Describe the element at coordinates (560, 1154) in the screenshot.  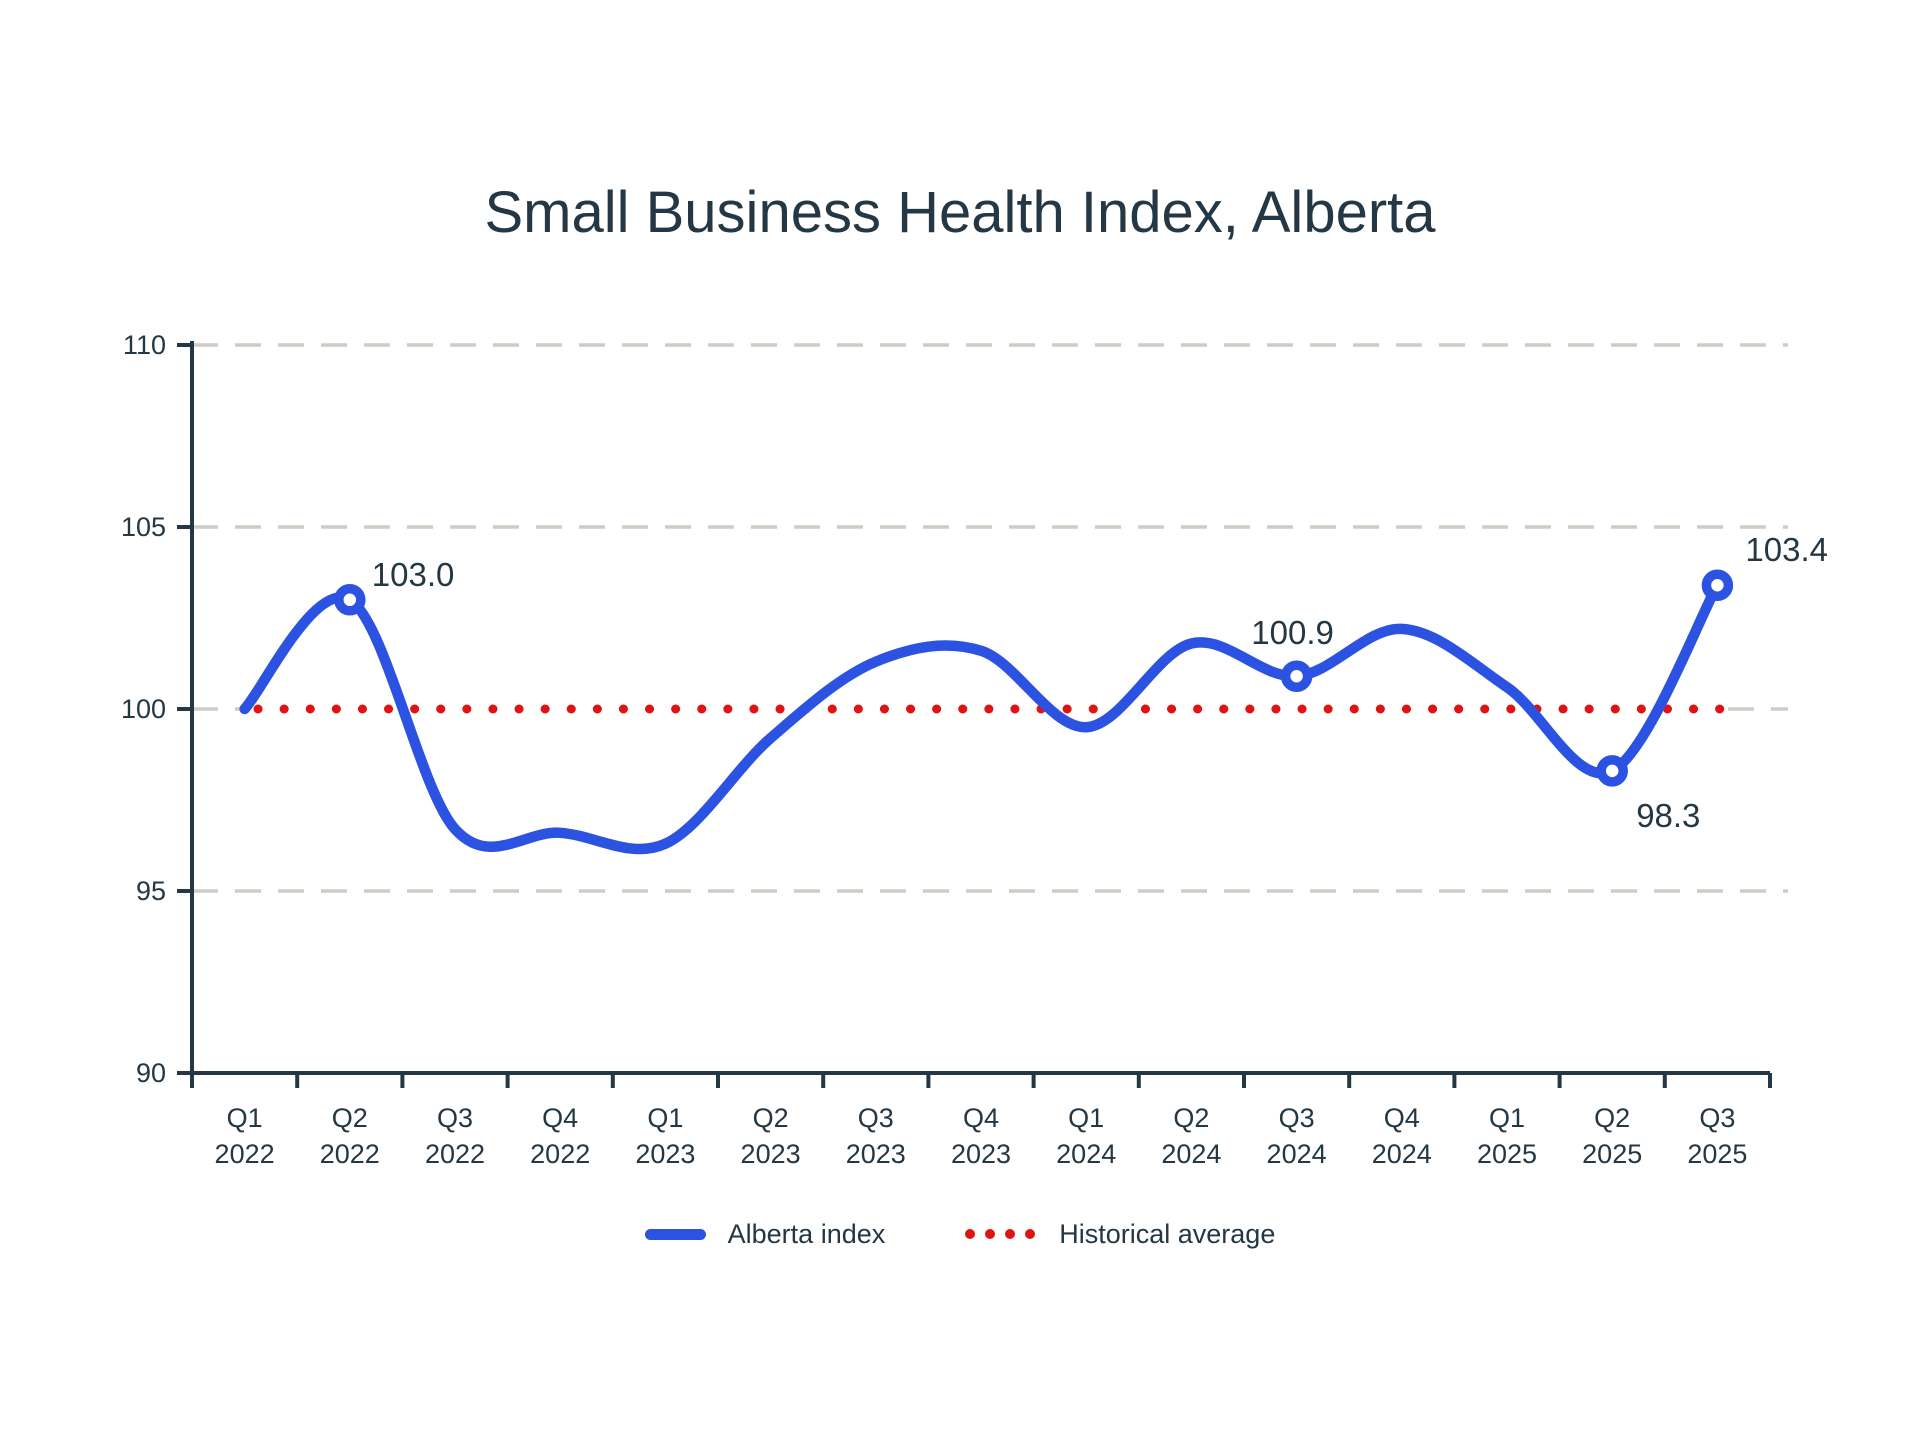
I see `x-axis-label-year-q4-2022: 2022` at that location.